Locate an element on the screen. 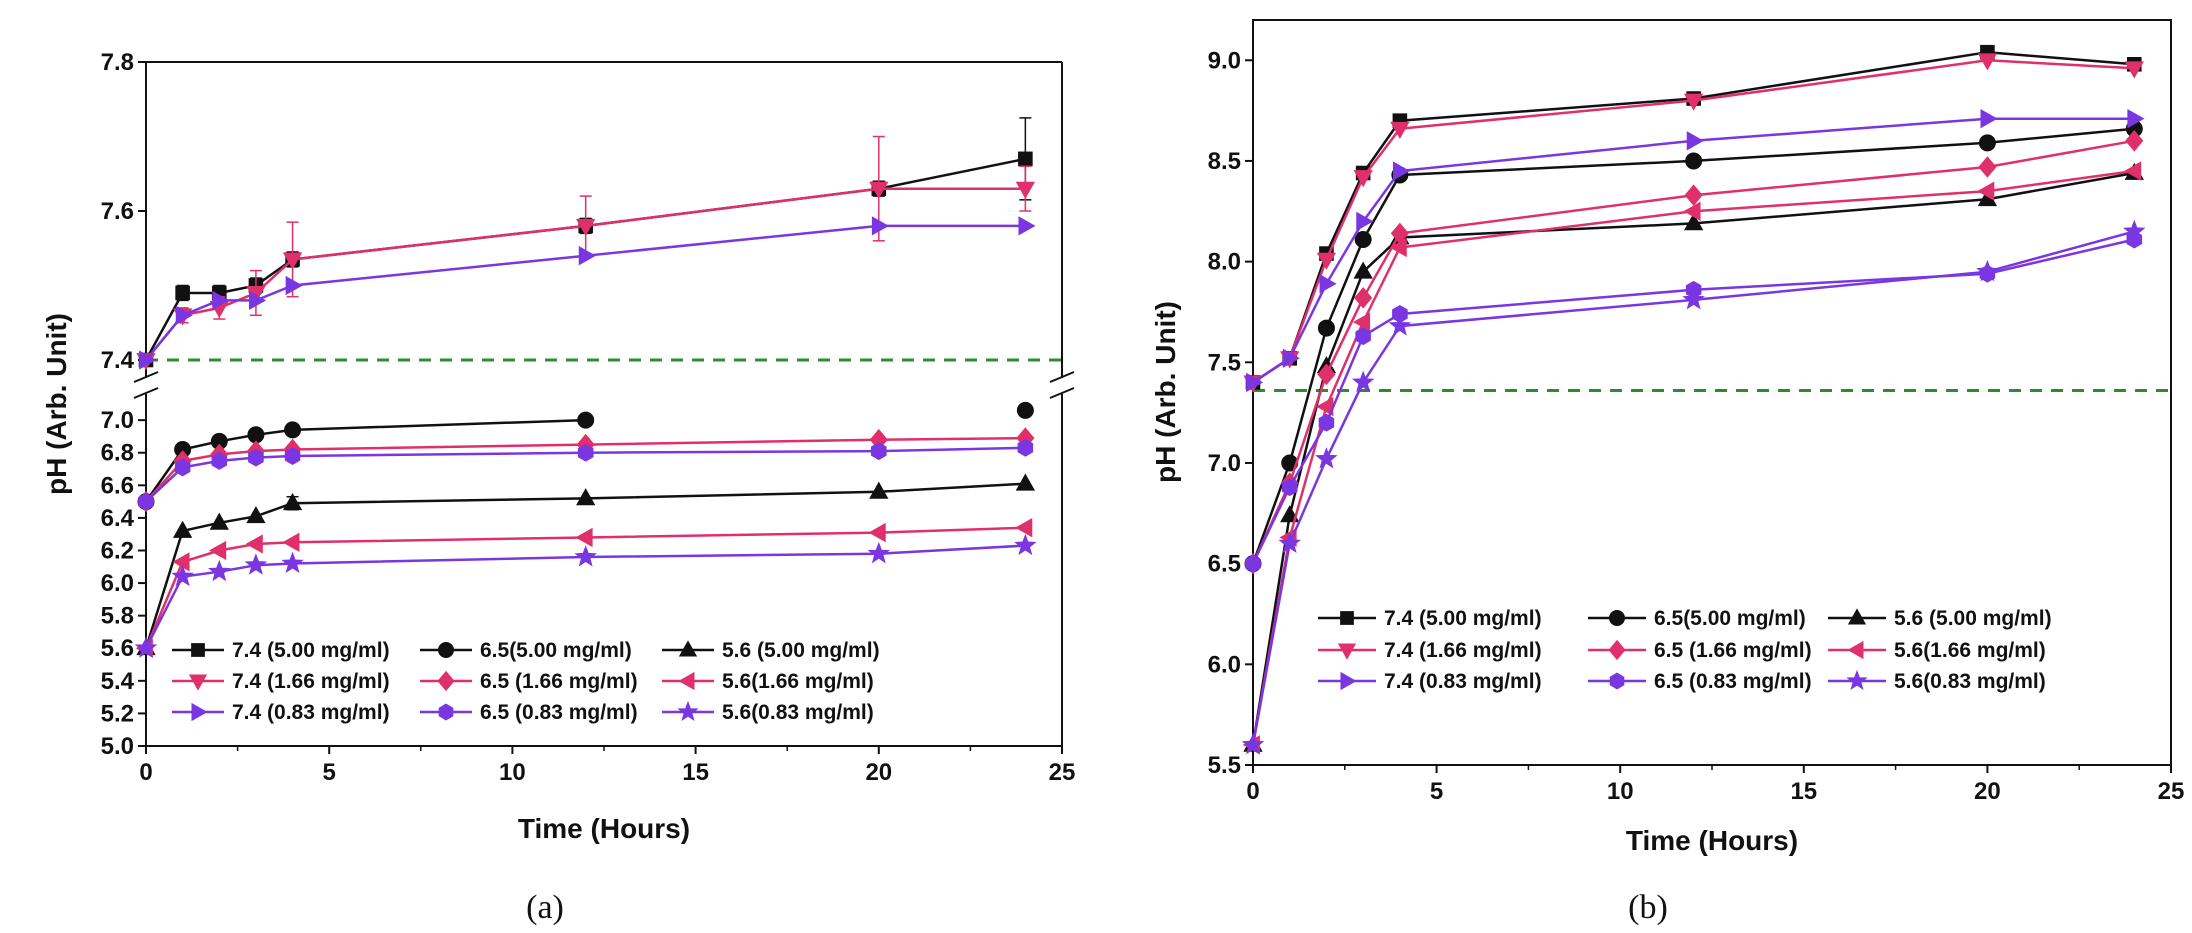  legend-label: 6.5 (0.83 mg/ml) is located at coordinates (559, 712).